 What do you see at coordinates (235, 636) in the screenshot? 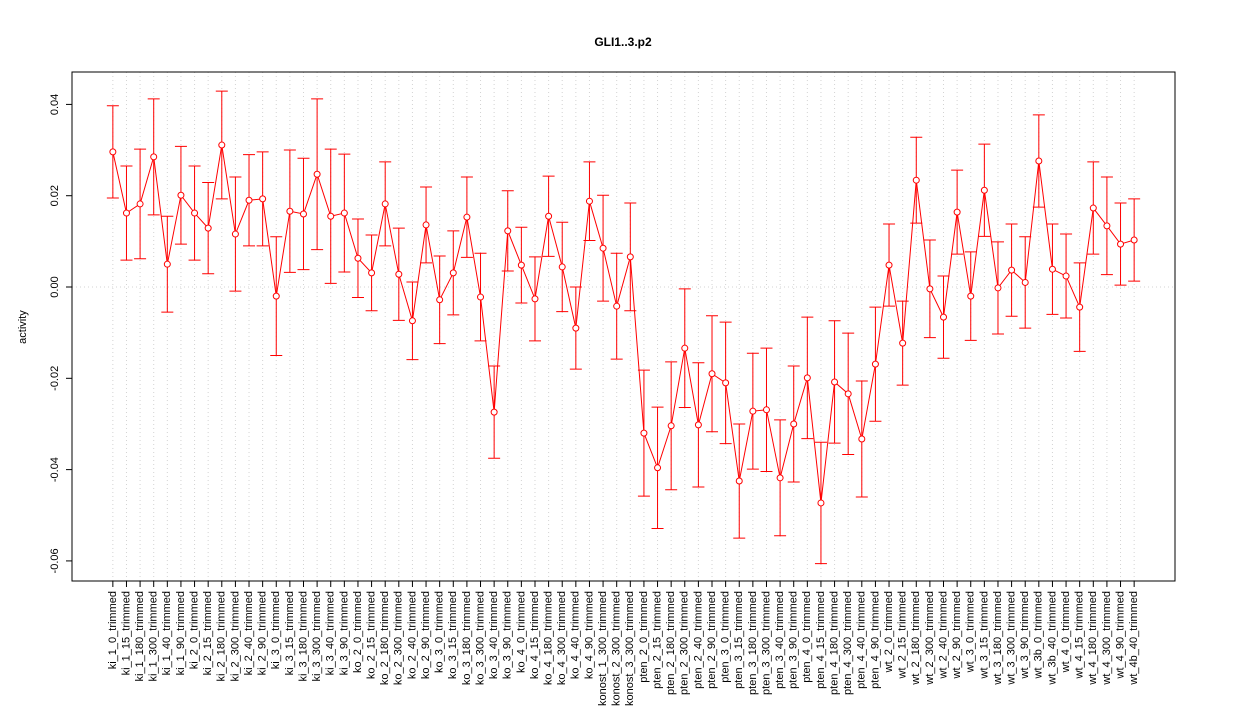
I see `x-tick-label: ki_2_300_trimmed` at bounding box center [235, 636].